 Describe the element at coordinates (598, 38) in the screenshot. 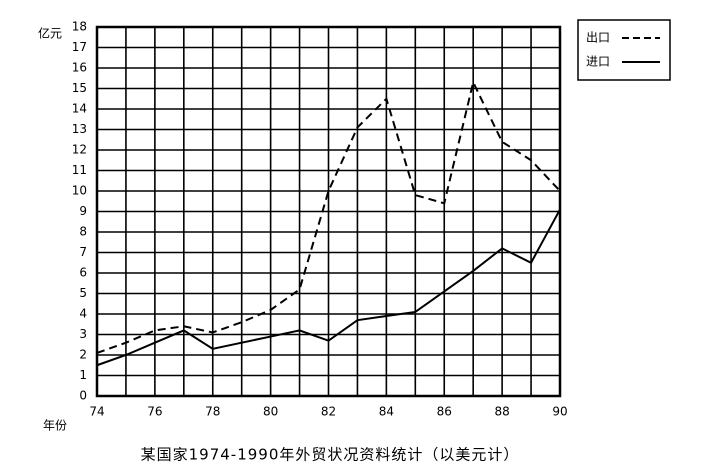

I see `legend-label: 出口` at that location.